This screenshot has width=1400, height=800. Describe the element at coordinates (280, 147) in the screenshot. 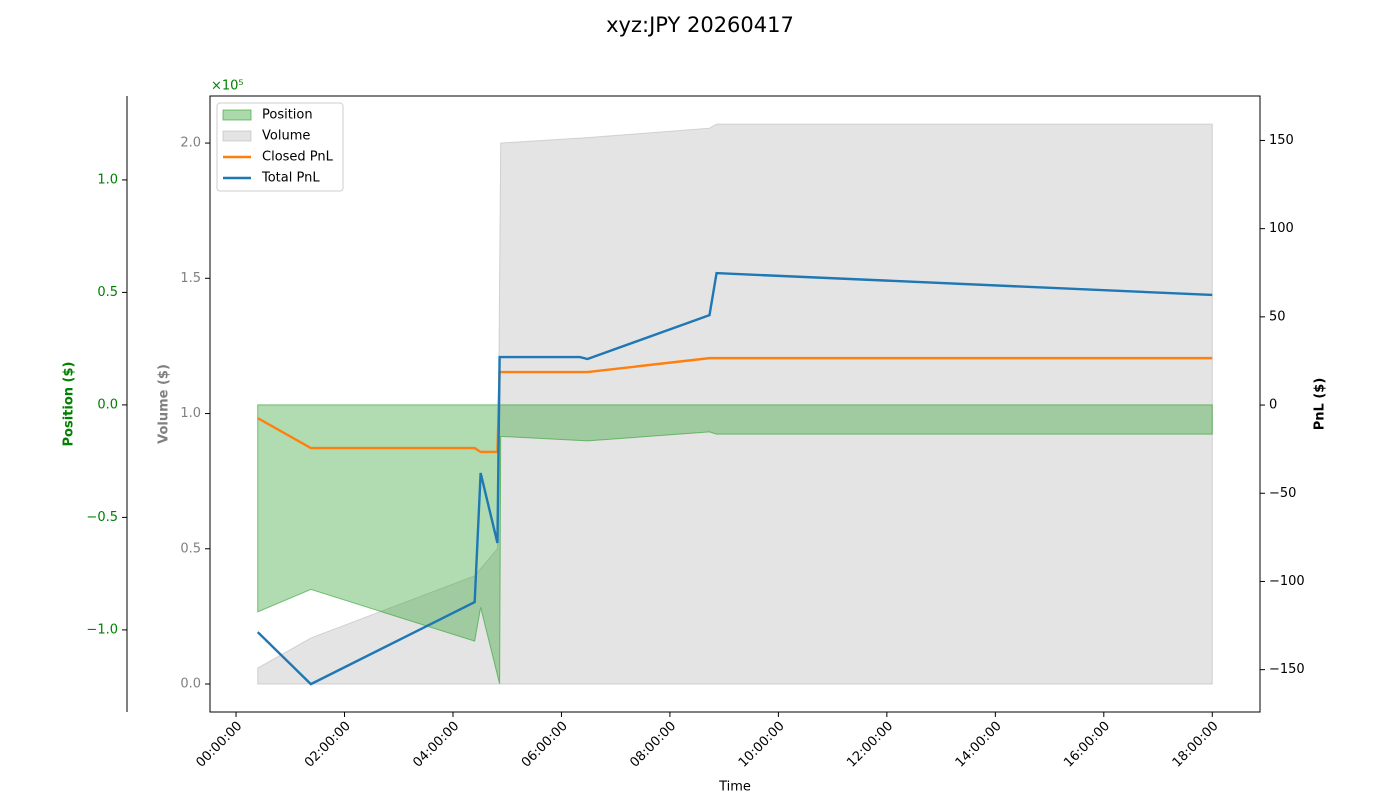

I see `legend-box` at that location.